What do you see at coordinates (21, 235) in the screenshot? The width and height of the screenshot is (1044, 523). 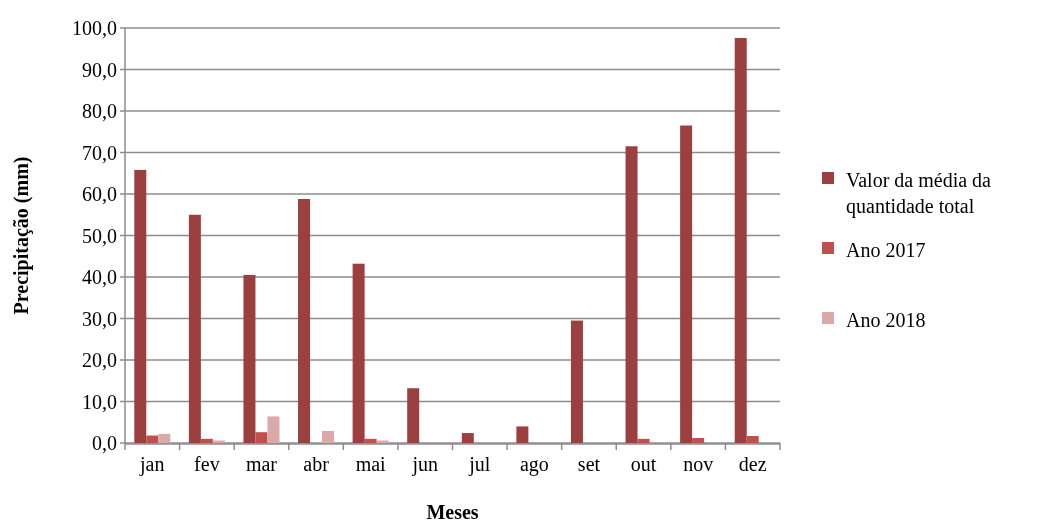 I see `y-axis-title: Precipitação (mm)` at bounding box center [21, 235].